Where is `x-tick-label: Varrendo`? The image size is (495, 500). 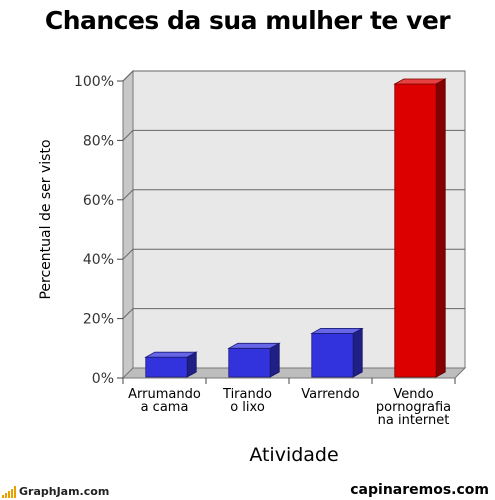
x-tick-label: Varrendo is located at coordinates (330, 394).